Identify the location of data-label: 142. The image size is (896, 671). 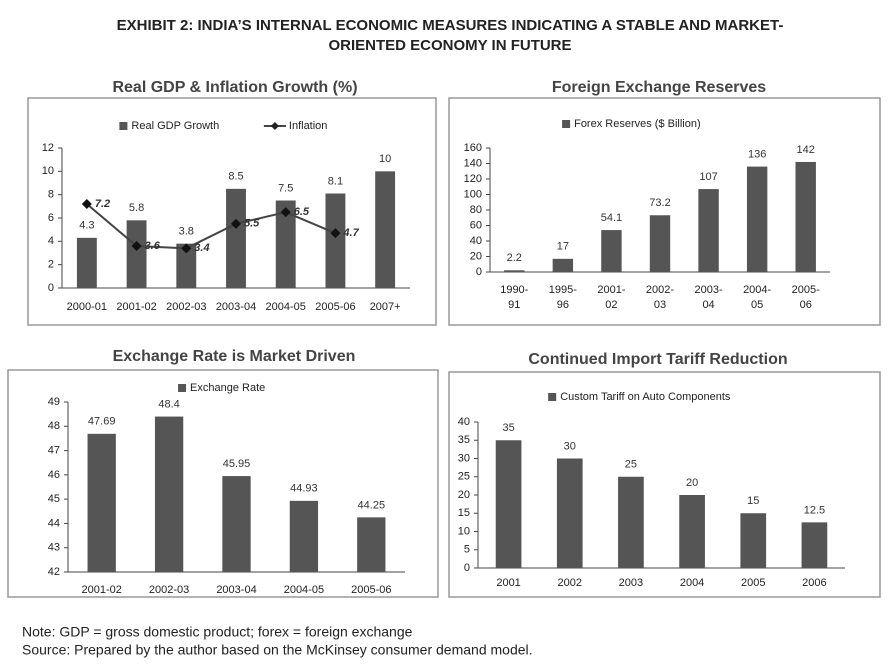
(806, 150).